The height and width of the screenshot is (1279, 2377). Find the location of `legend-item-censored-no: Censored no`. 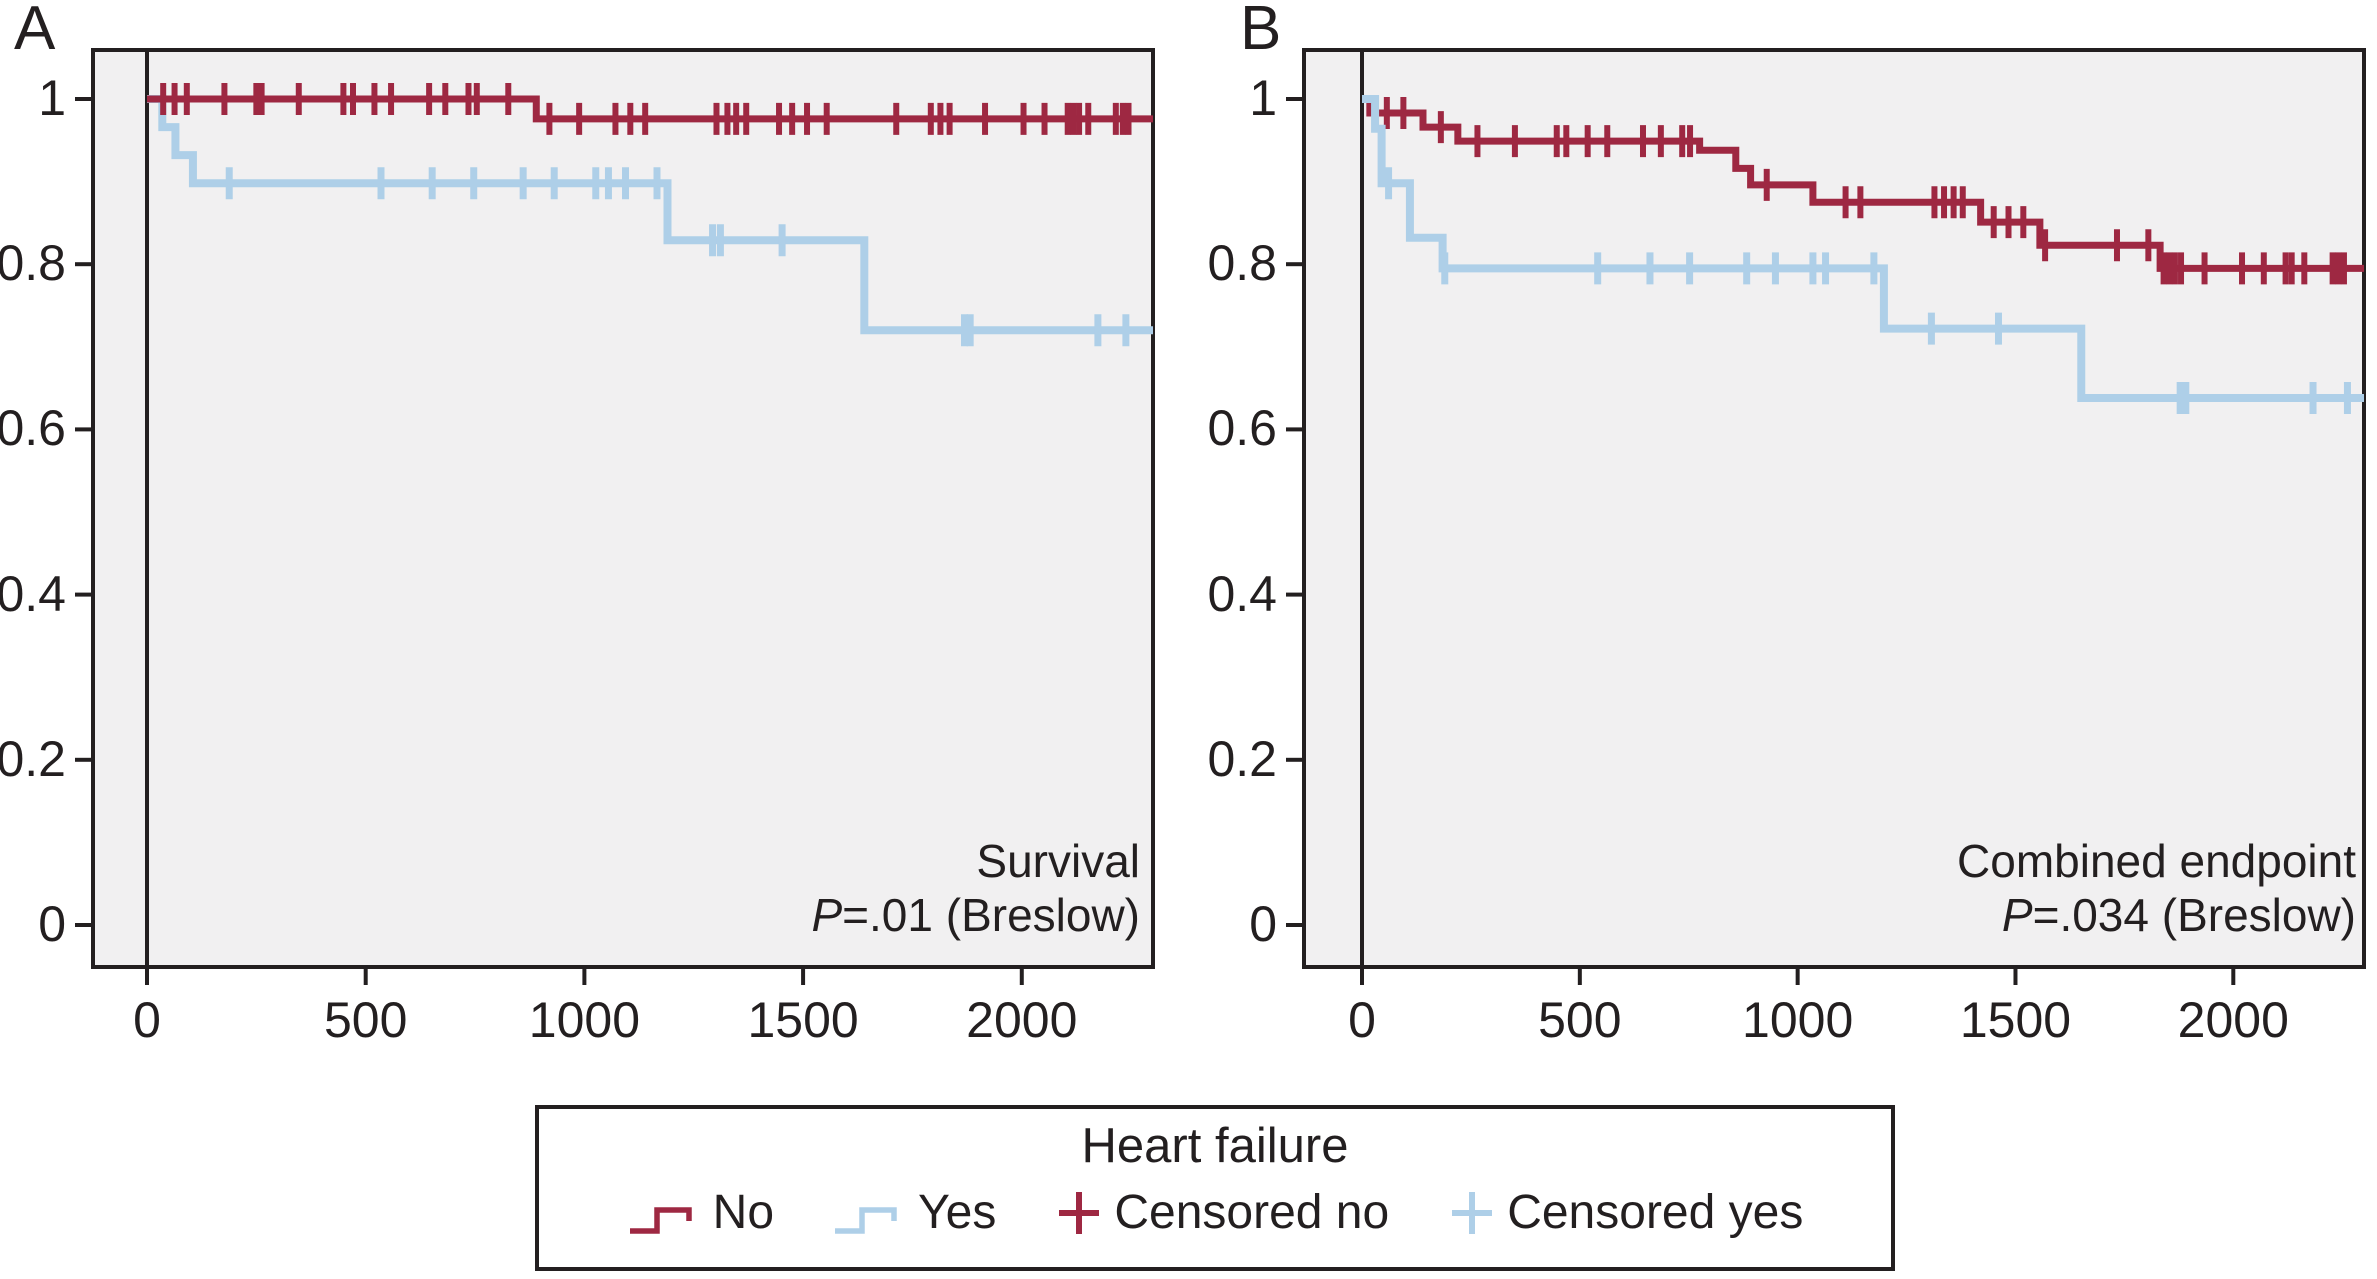

legend-item-censored-no: Censored no is located at coordinates (1221, 1212).